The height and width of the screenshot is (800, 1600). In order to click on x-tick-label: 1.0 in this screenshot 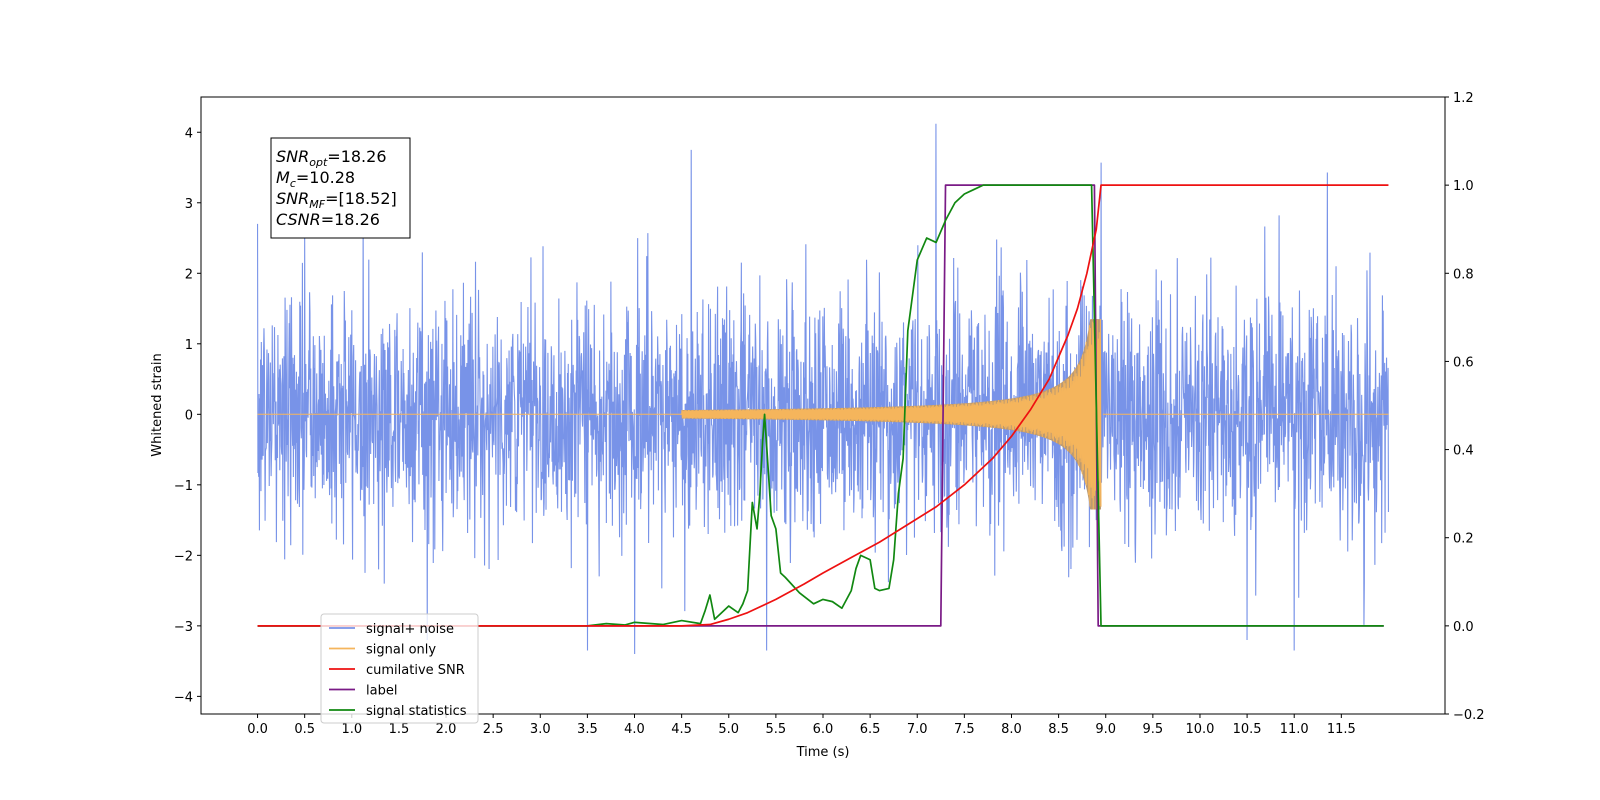, I will do `click(351, 729)`.